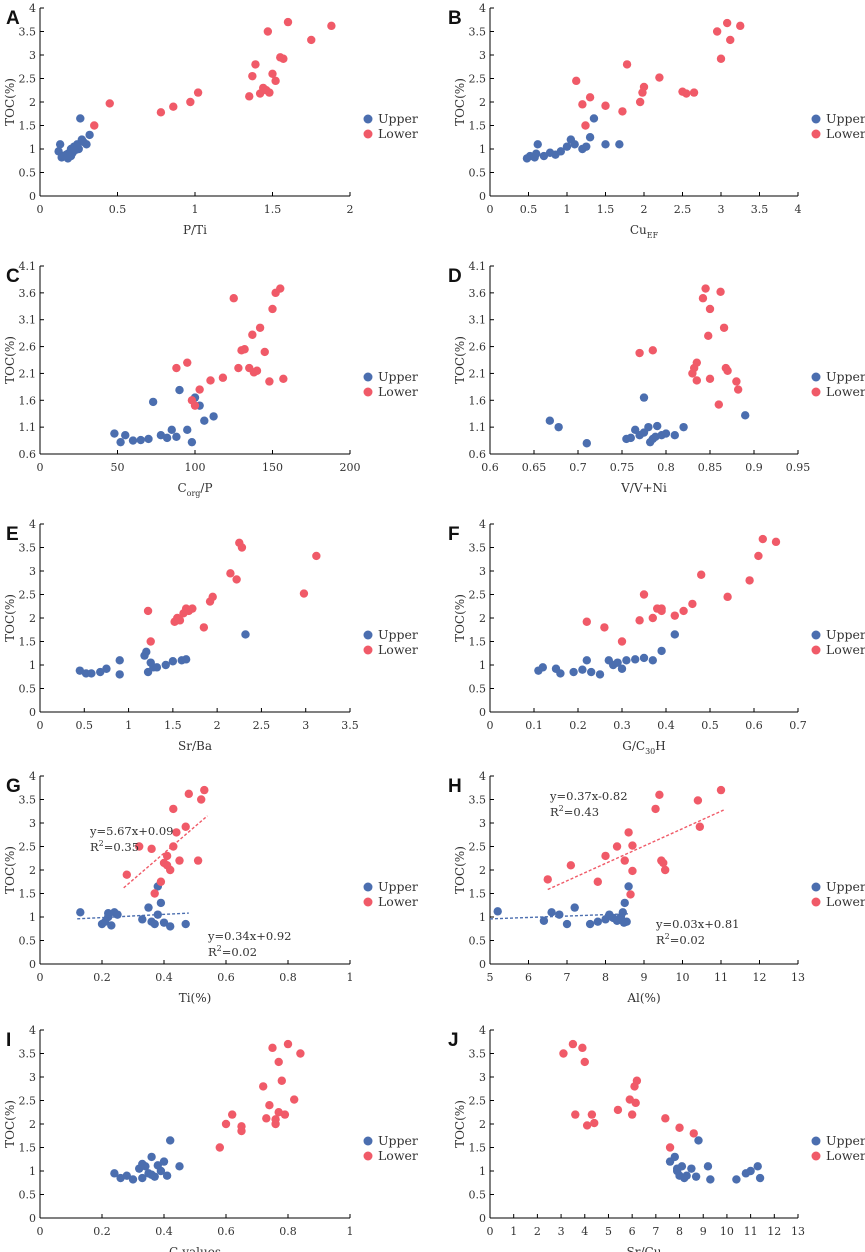 This screenshot has width=865, height=1252. Describe the element at coordinates (622, 467) in the screenshot. I see `x-tick-label: 0.75` at that location.